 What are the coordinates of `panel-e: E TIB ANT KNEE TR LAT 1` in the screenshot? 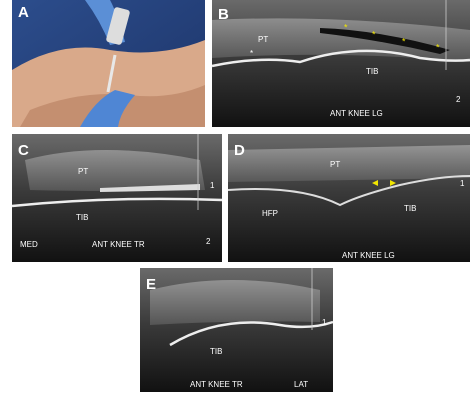 It's located at (237, 330).